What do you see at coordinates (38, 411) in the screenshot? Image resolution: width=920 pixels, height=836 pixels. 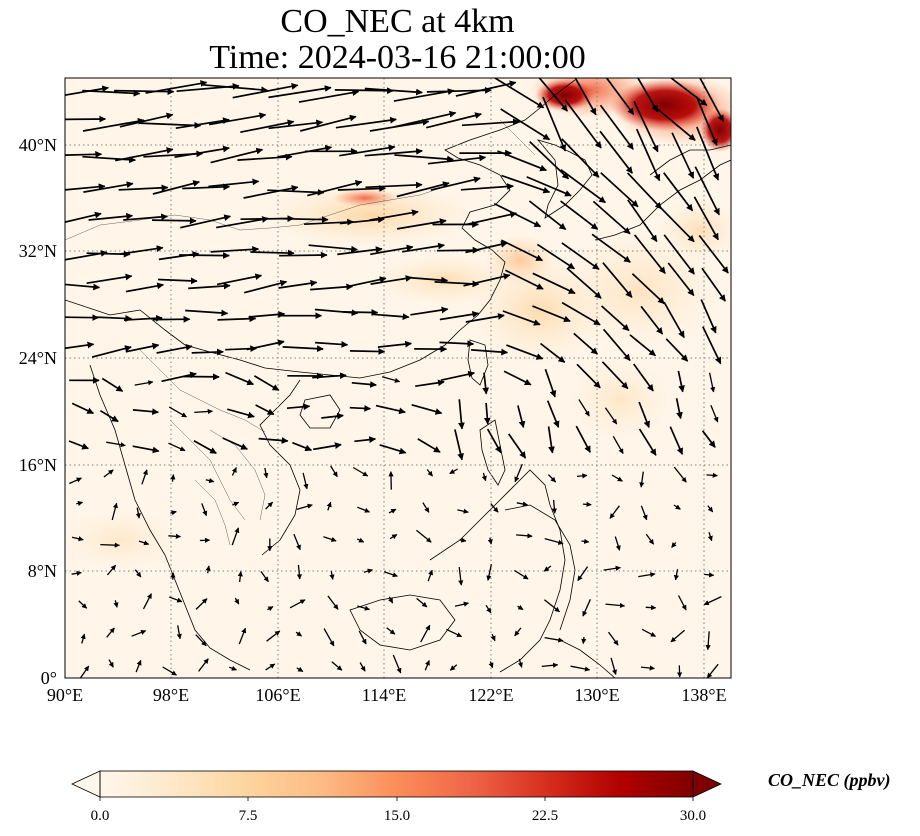 I see `lat-tick-labels: 0° 8°N 16°N 24°N 32°N 40°N` at bounding box center [38, 411].